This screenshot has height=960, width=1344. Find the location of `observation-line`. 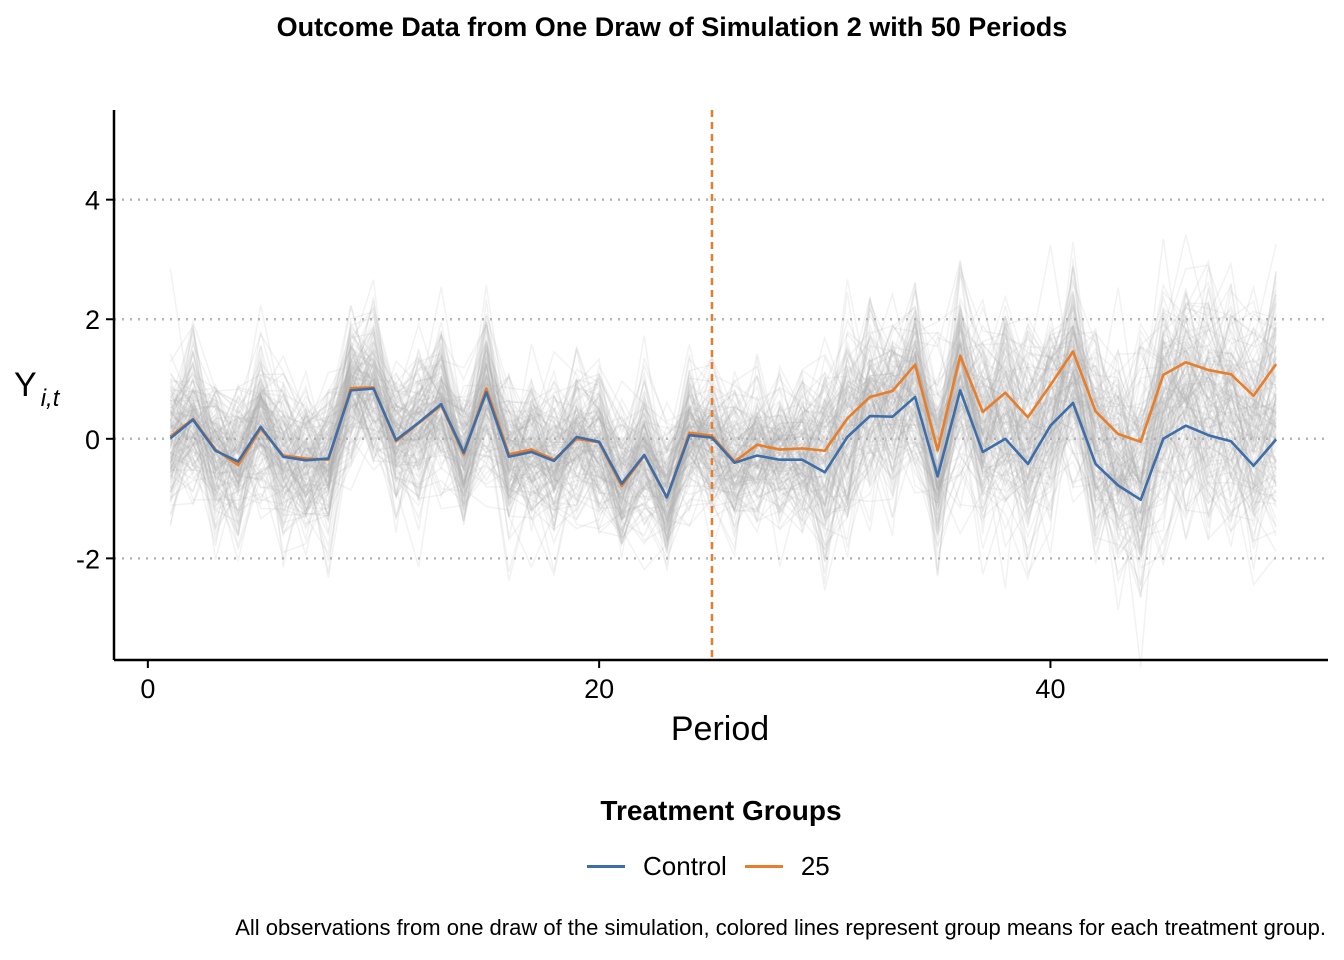

observation-line is located at coordinates (723, 445).